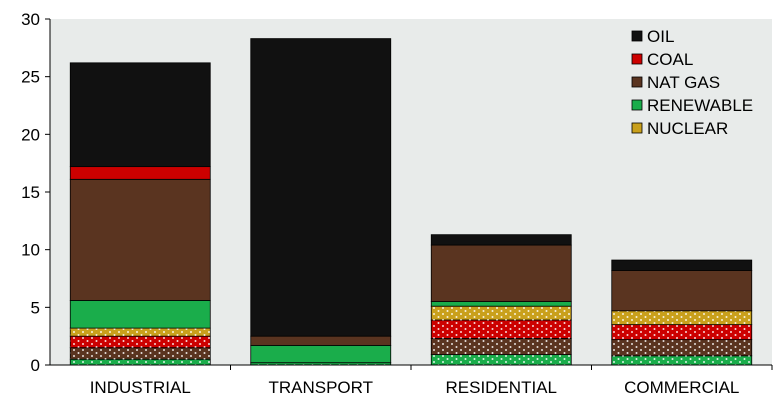 The height and width of the screenshot is (398, 778). Describe the element at coordinates (321, 187) in the screenshot. I see `bar-segment-transport-oil` at that location.